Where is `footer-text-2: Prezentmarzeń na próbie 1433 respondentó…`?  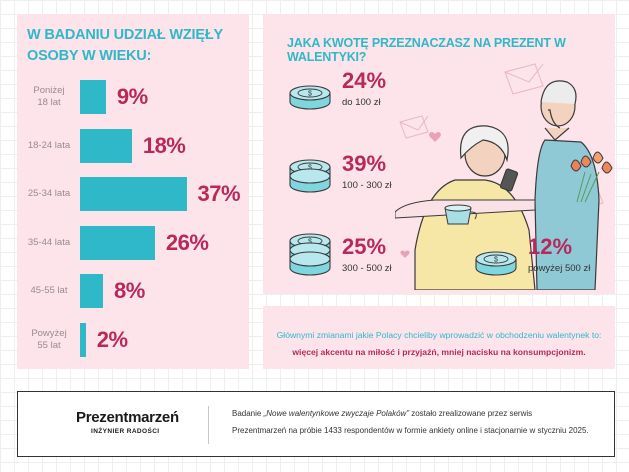 footer-text-2: Prezentmarzeń na próbie 1433 respondentó… is located at coordinates (410, 430).